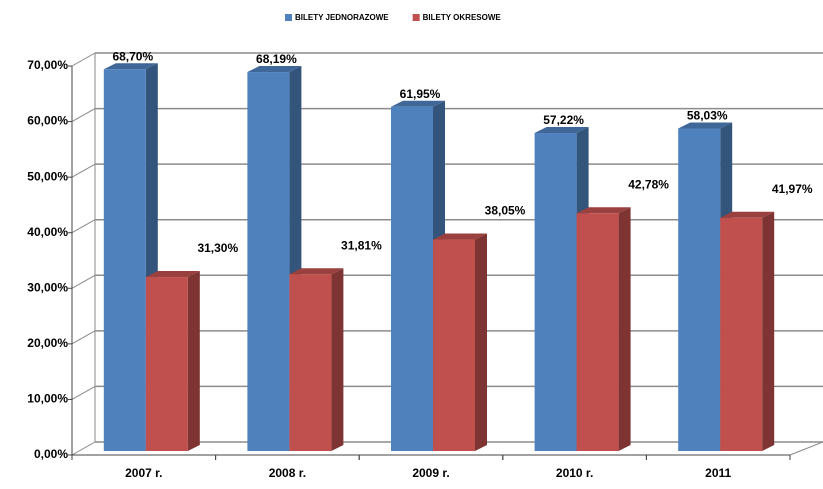 The width and height of the screenshot is (823, 489). I want to click on value-label: 31,81%, so click(361, 245).